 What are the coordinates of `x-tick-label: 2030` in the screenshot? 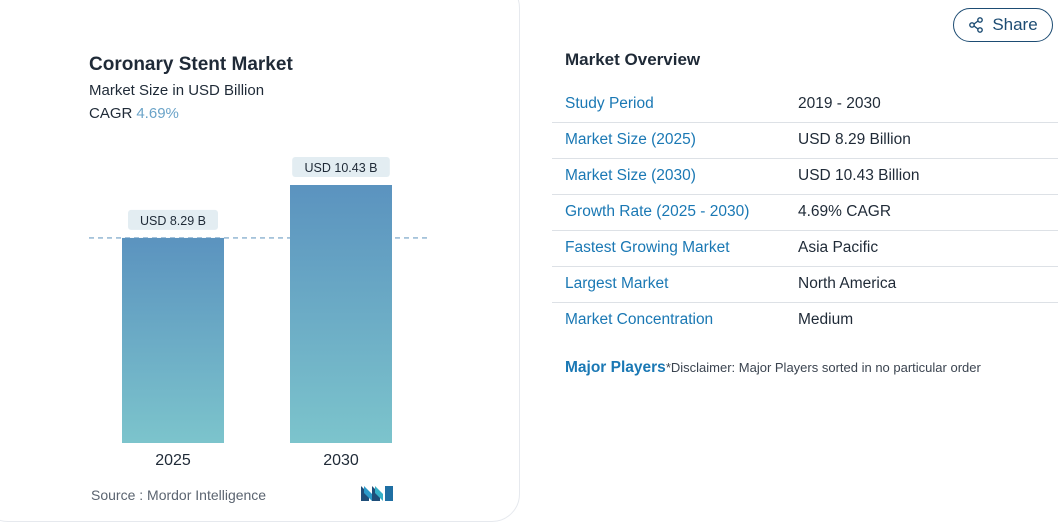 It's located at (341, 460).